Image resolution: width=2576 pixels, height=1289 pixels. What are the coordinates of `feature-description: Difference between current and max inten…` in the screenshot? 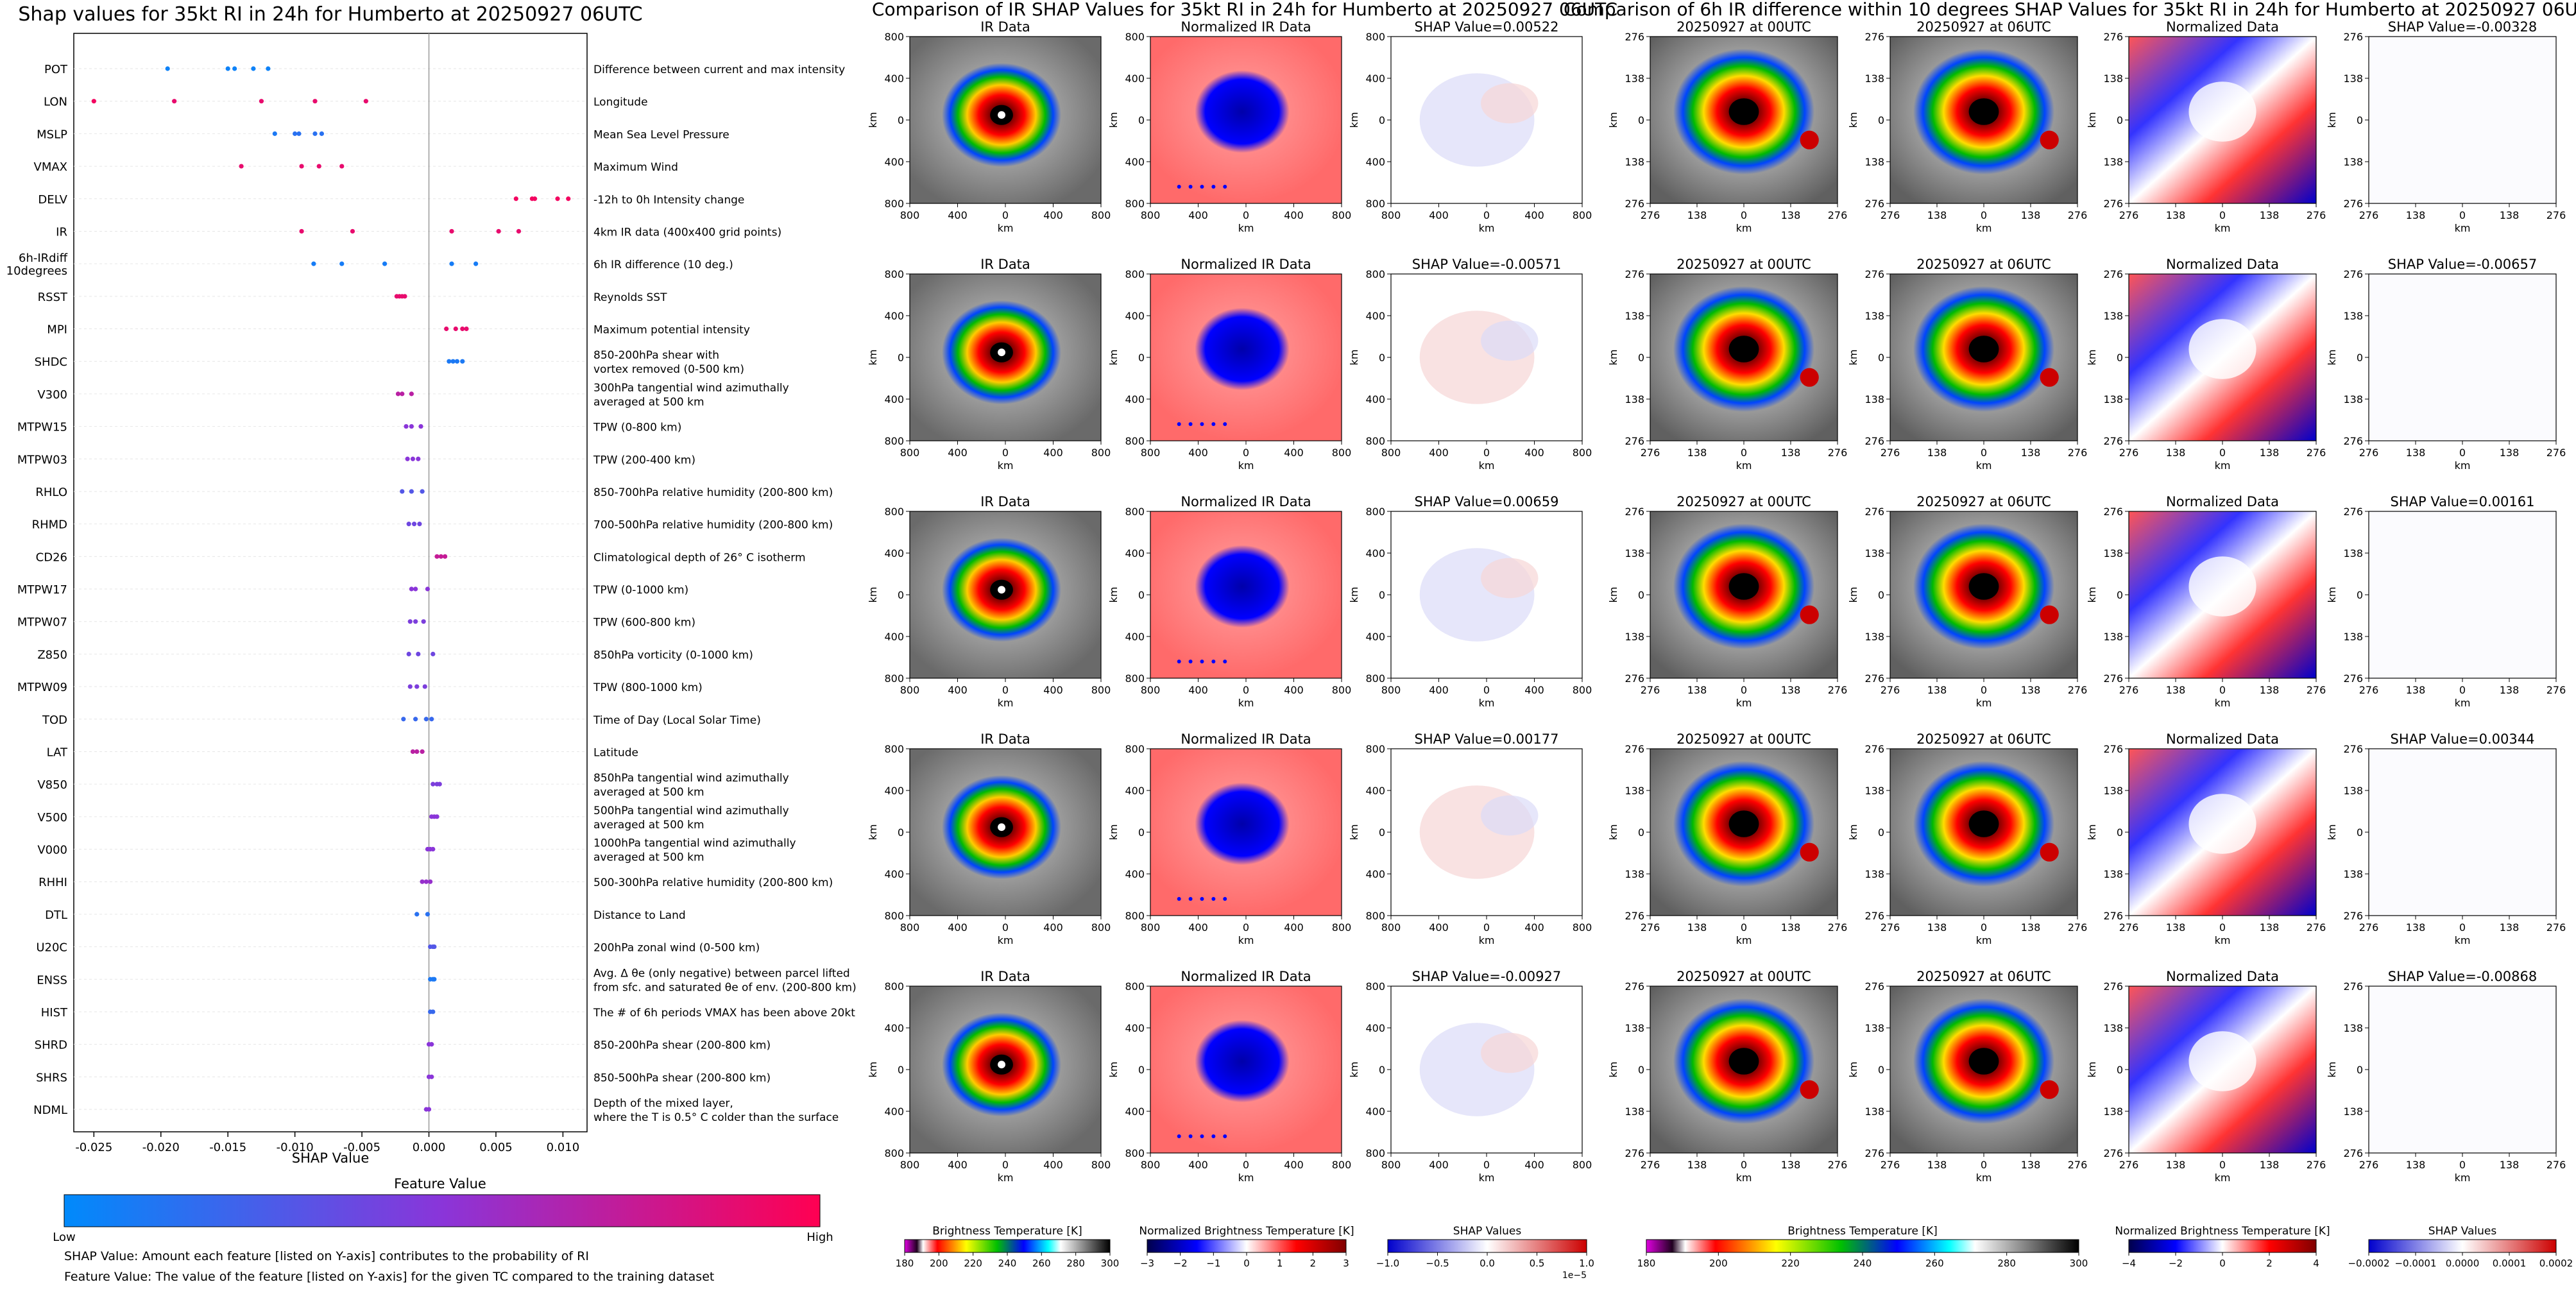 It's located at (719, 70).